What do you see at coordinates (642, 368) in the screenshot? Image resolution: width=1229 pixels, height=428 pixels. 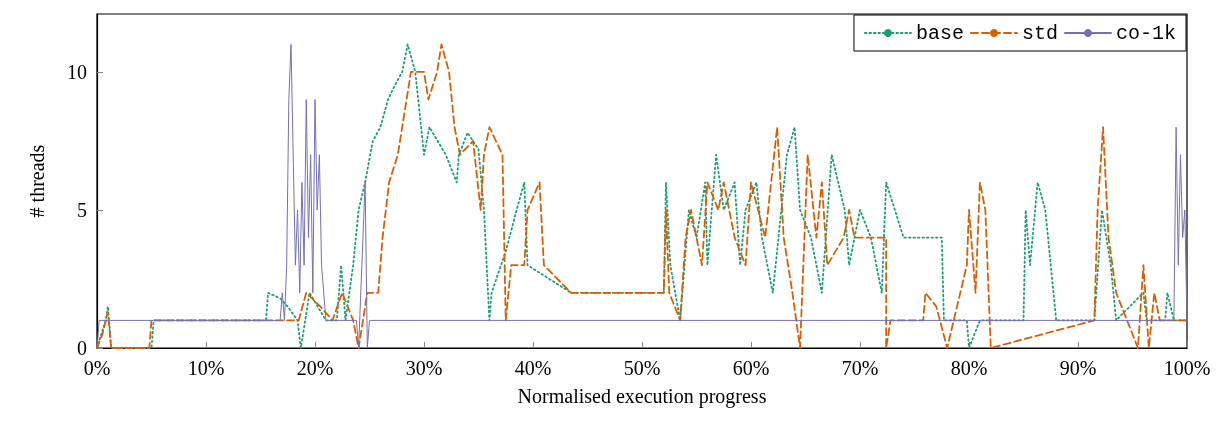 I see `x-tick-label: 50%` at bounding box center [642, 368].